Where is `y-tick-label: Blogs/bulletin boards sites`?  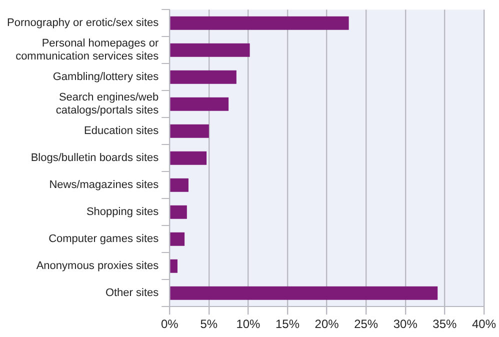
y-tick-label: Blogs/bulletin boards sites is located at coordinates (95, 158).